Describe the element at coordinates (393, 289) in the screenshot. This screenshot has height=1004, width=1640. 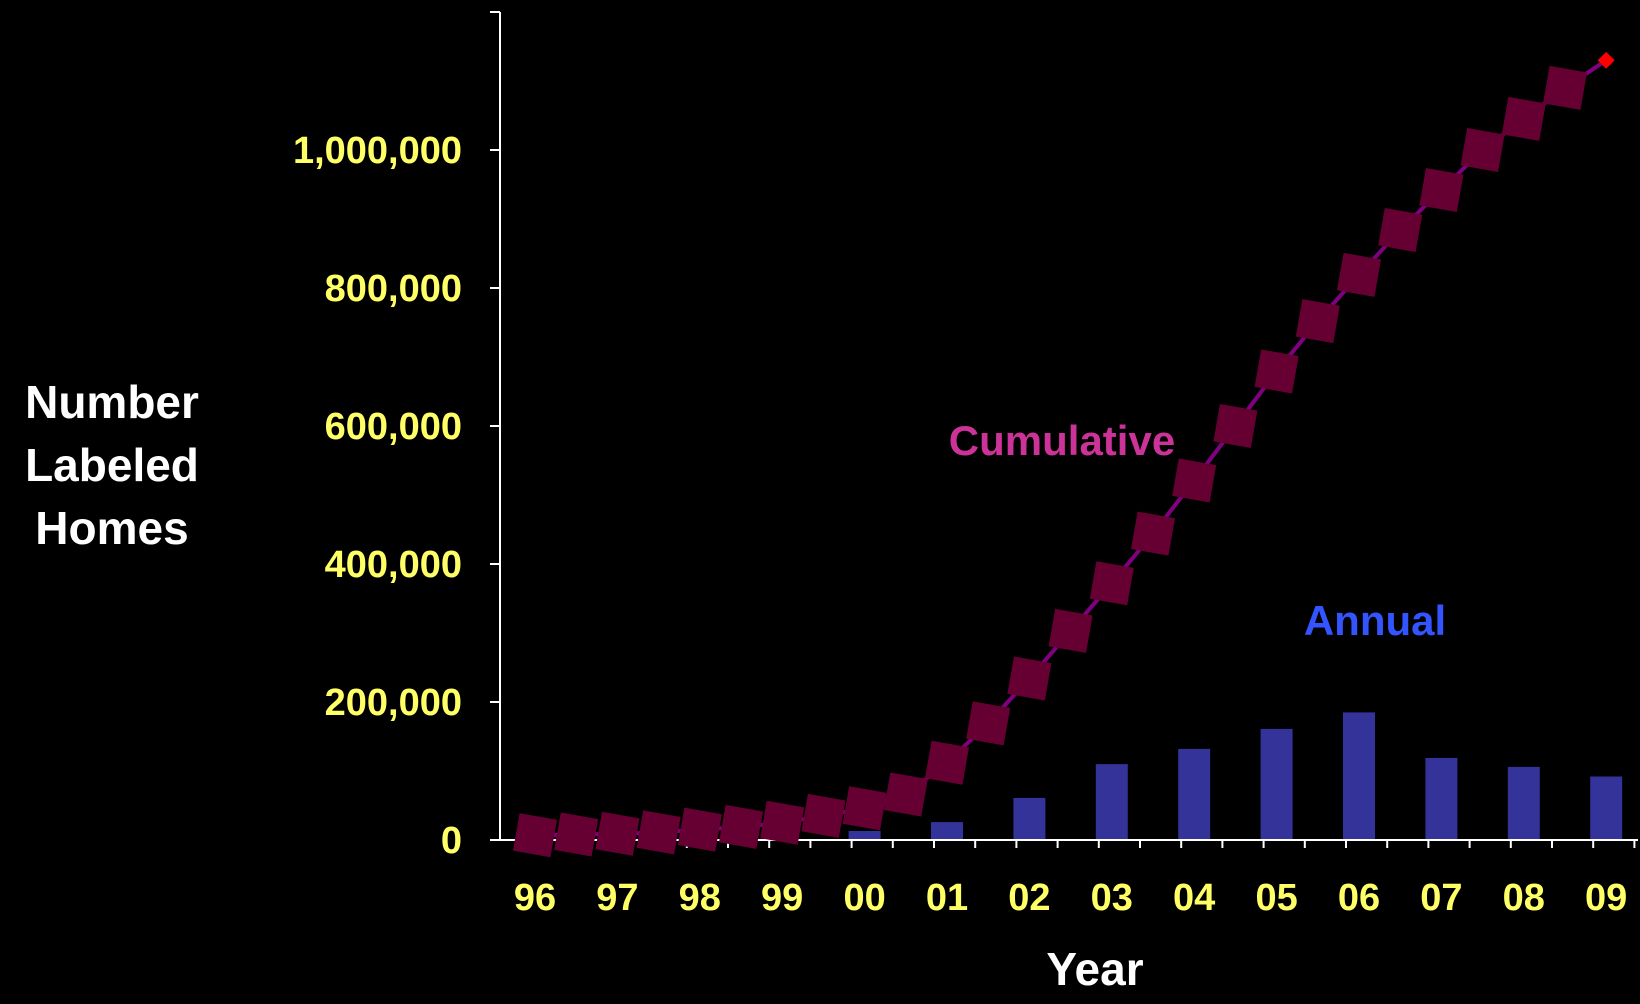
I see `y-tick-label: 800,000` at that location.